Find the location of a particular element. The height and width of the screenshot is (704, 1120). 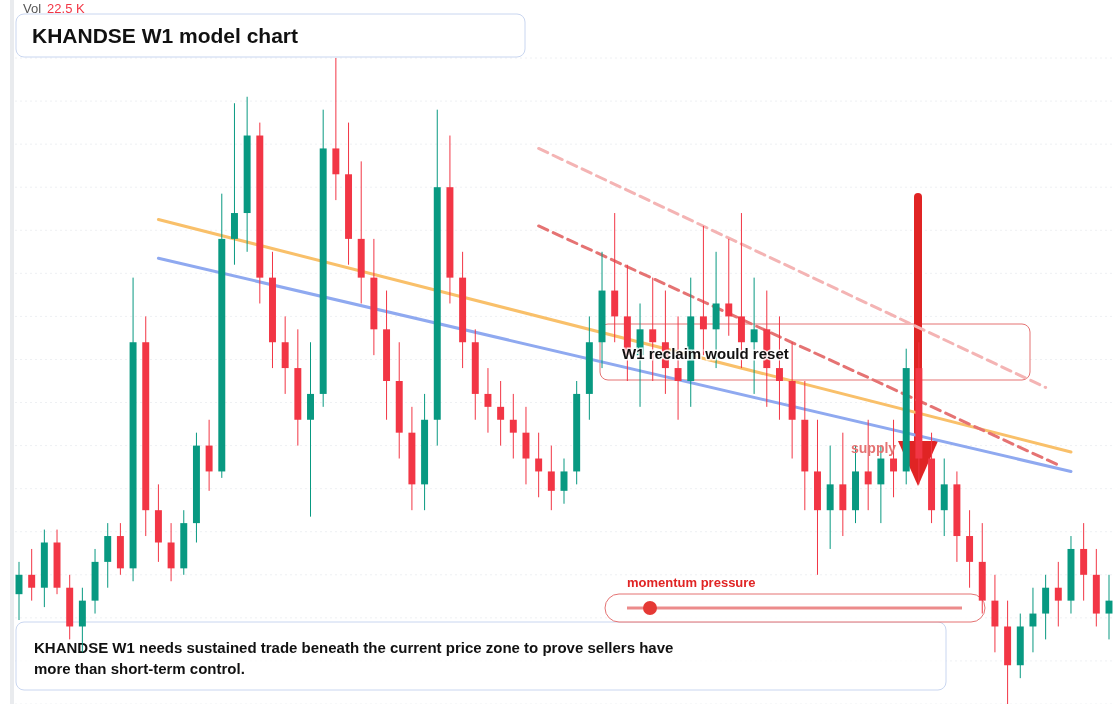

text: Vol 22.5 K is located at coordinates (54, 8).